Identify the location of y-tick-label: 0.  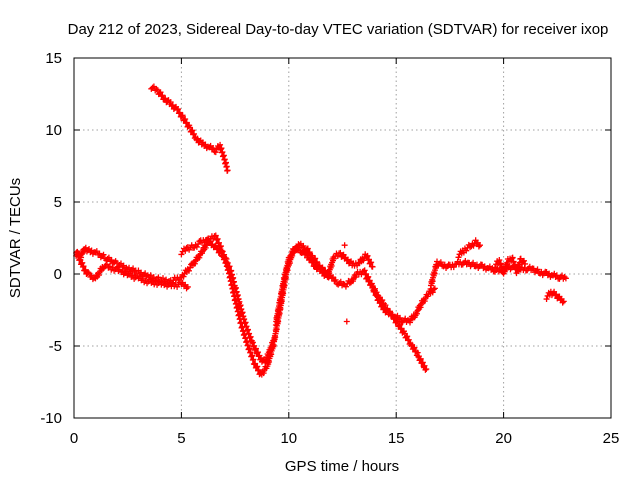
(58, 274).